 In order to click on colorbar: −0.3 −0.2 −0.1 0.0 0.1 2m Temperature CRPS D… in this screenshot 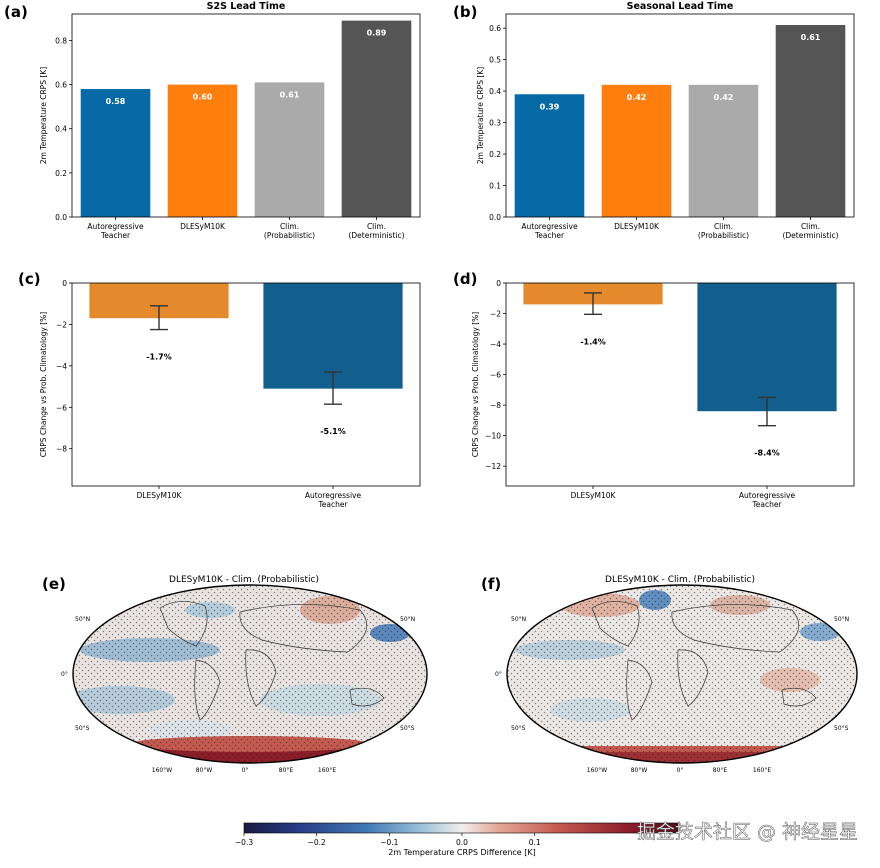, I will do `click(458, 839)`.